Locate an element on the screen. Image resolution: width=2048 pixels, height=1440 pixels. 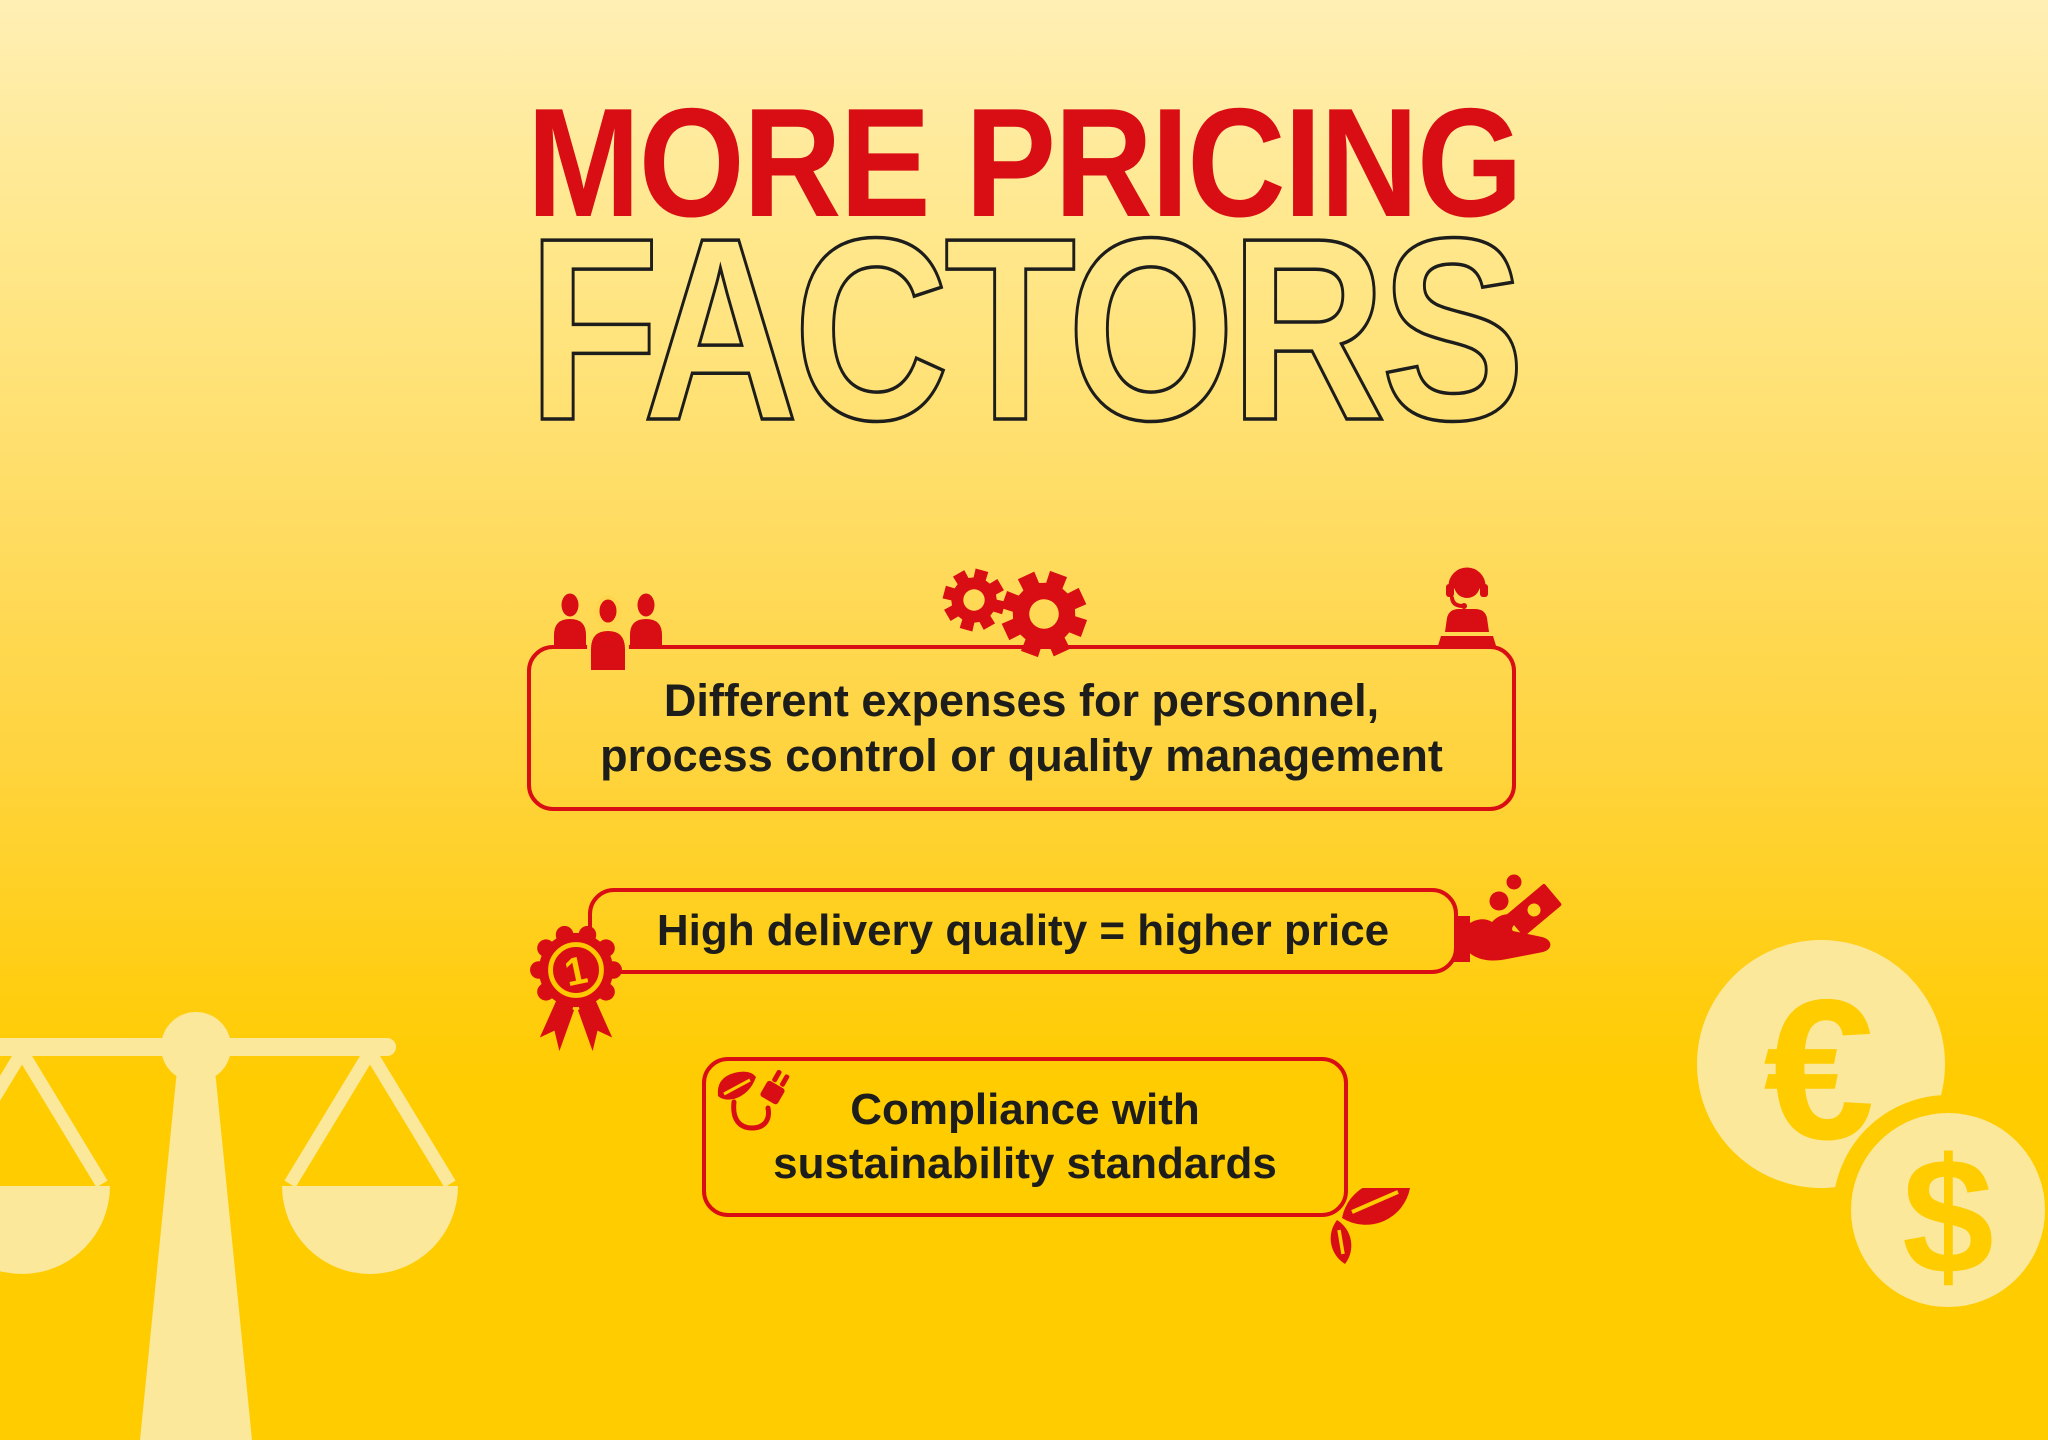
first-place-medal-icon: 1 is located at coordinates (576, 991).